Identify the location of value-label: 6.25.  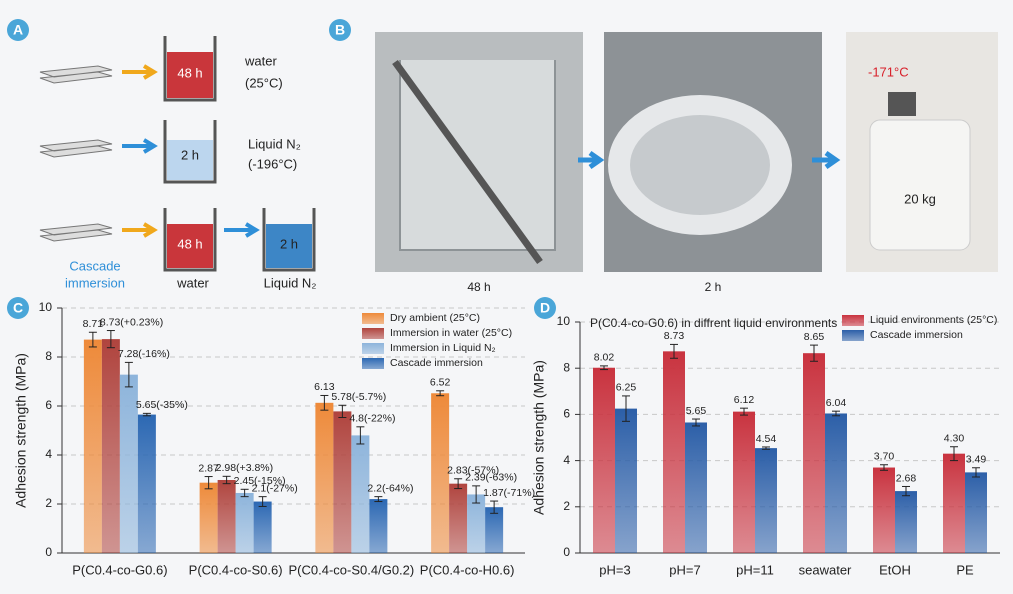
(626, 388).